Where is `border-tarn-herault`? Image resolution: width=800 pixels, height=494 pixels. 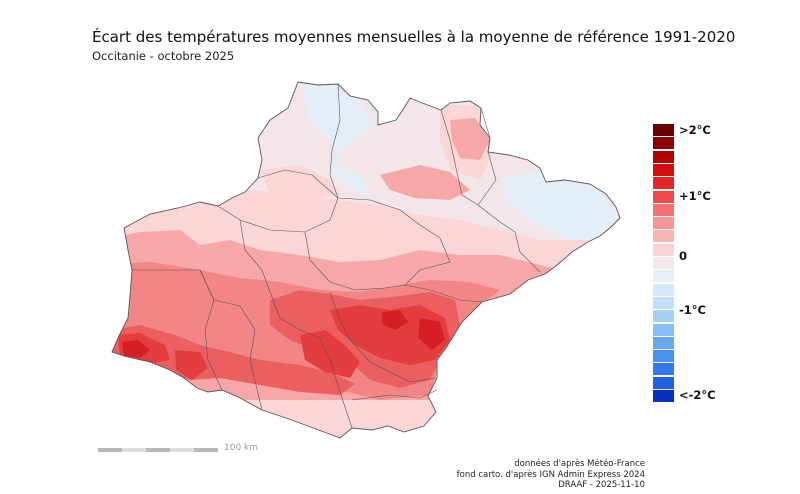
border-tarn-herault is located at coordinates (427, 261).